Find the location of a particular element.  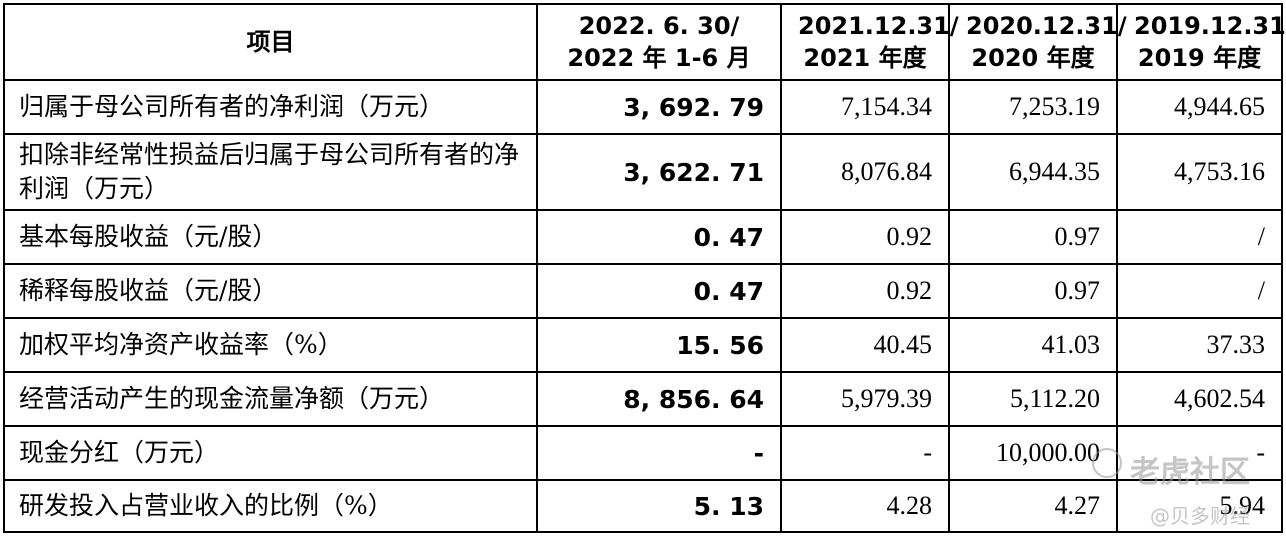

cell-value: 4,753.16 is located at coordinates (1199, 172).